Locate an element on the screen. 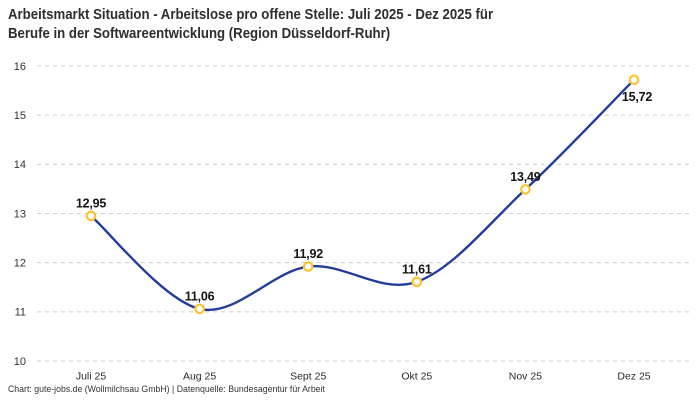 Image resolution: width=700 pixels, height=400 pixels. y-axis-tick-label: 10 is located at coordinates (20, 362).